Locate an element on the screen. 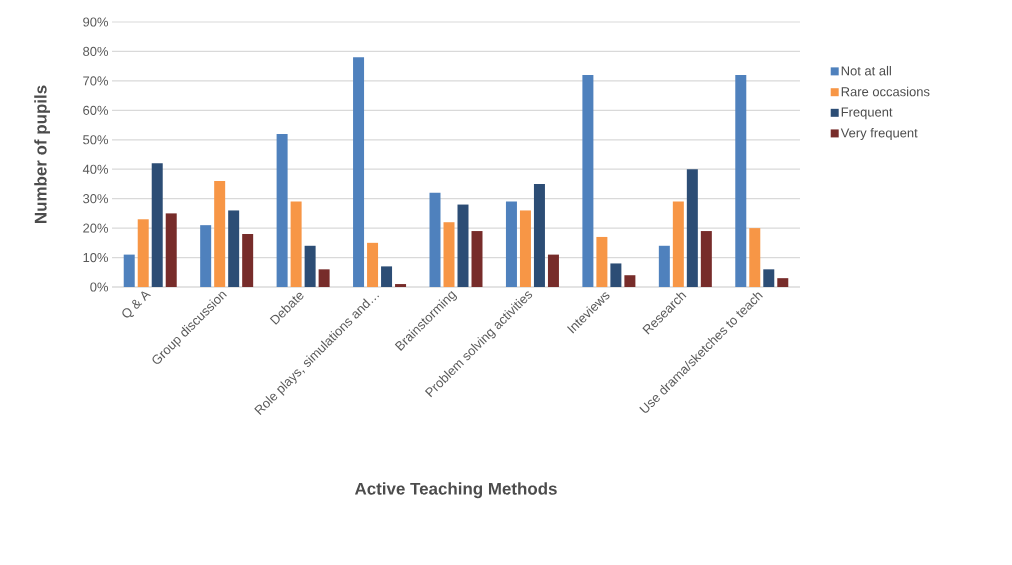  y-tick-label: 50% is located at coordinates (96, 140).